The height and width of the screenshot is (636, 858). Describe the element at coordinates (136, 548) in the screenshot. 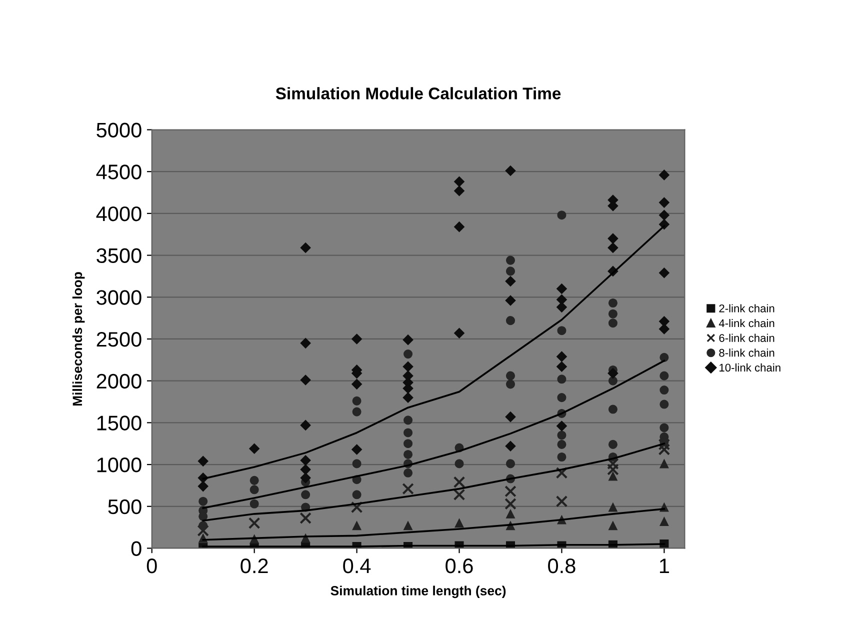

I see `y-tick-label: 0` at that location.